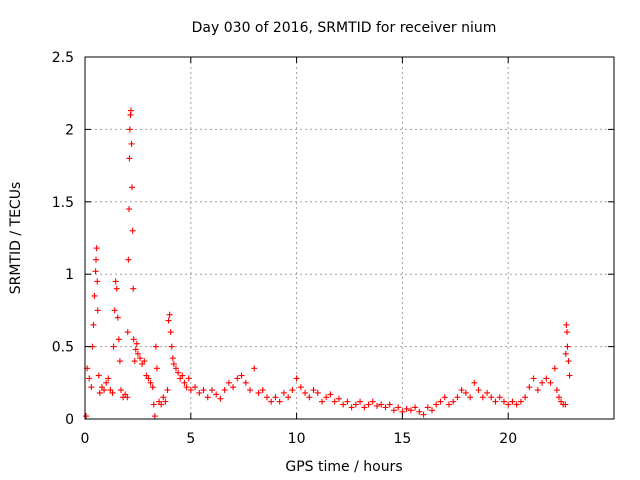  I want to click on x-axis-label: GPS time / hours, so click(343, 467).